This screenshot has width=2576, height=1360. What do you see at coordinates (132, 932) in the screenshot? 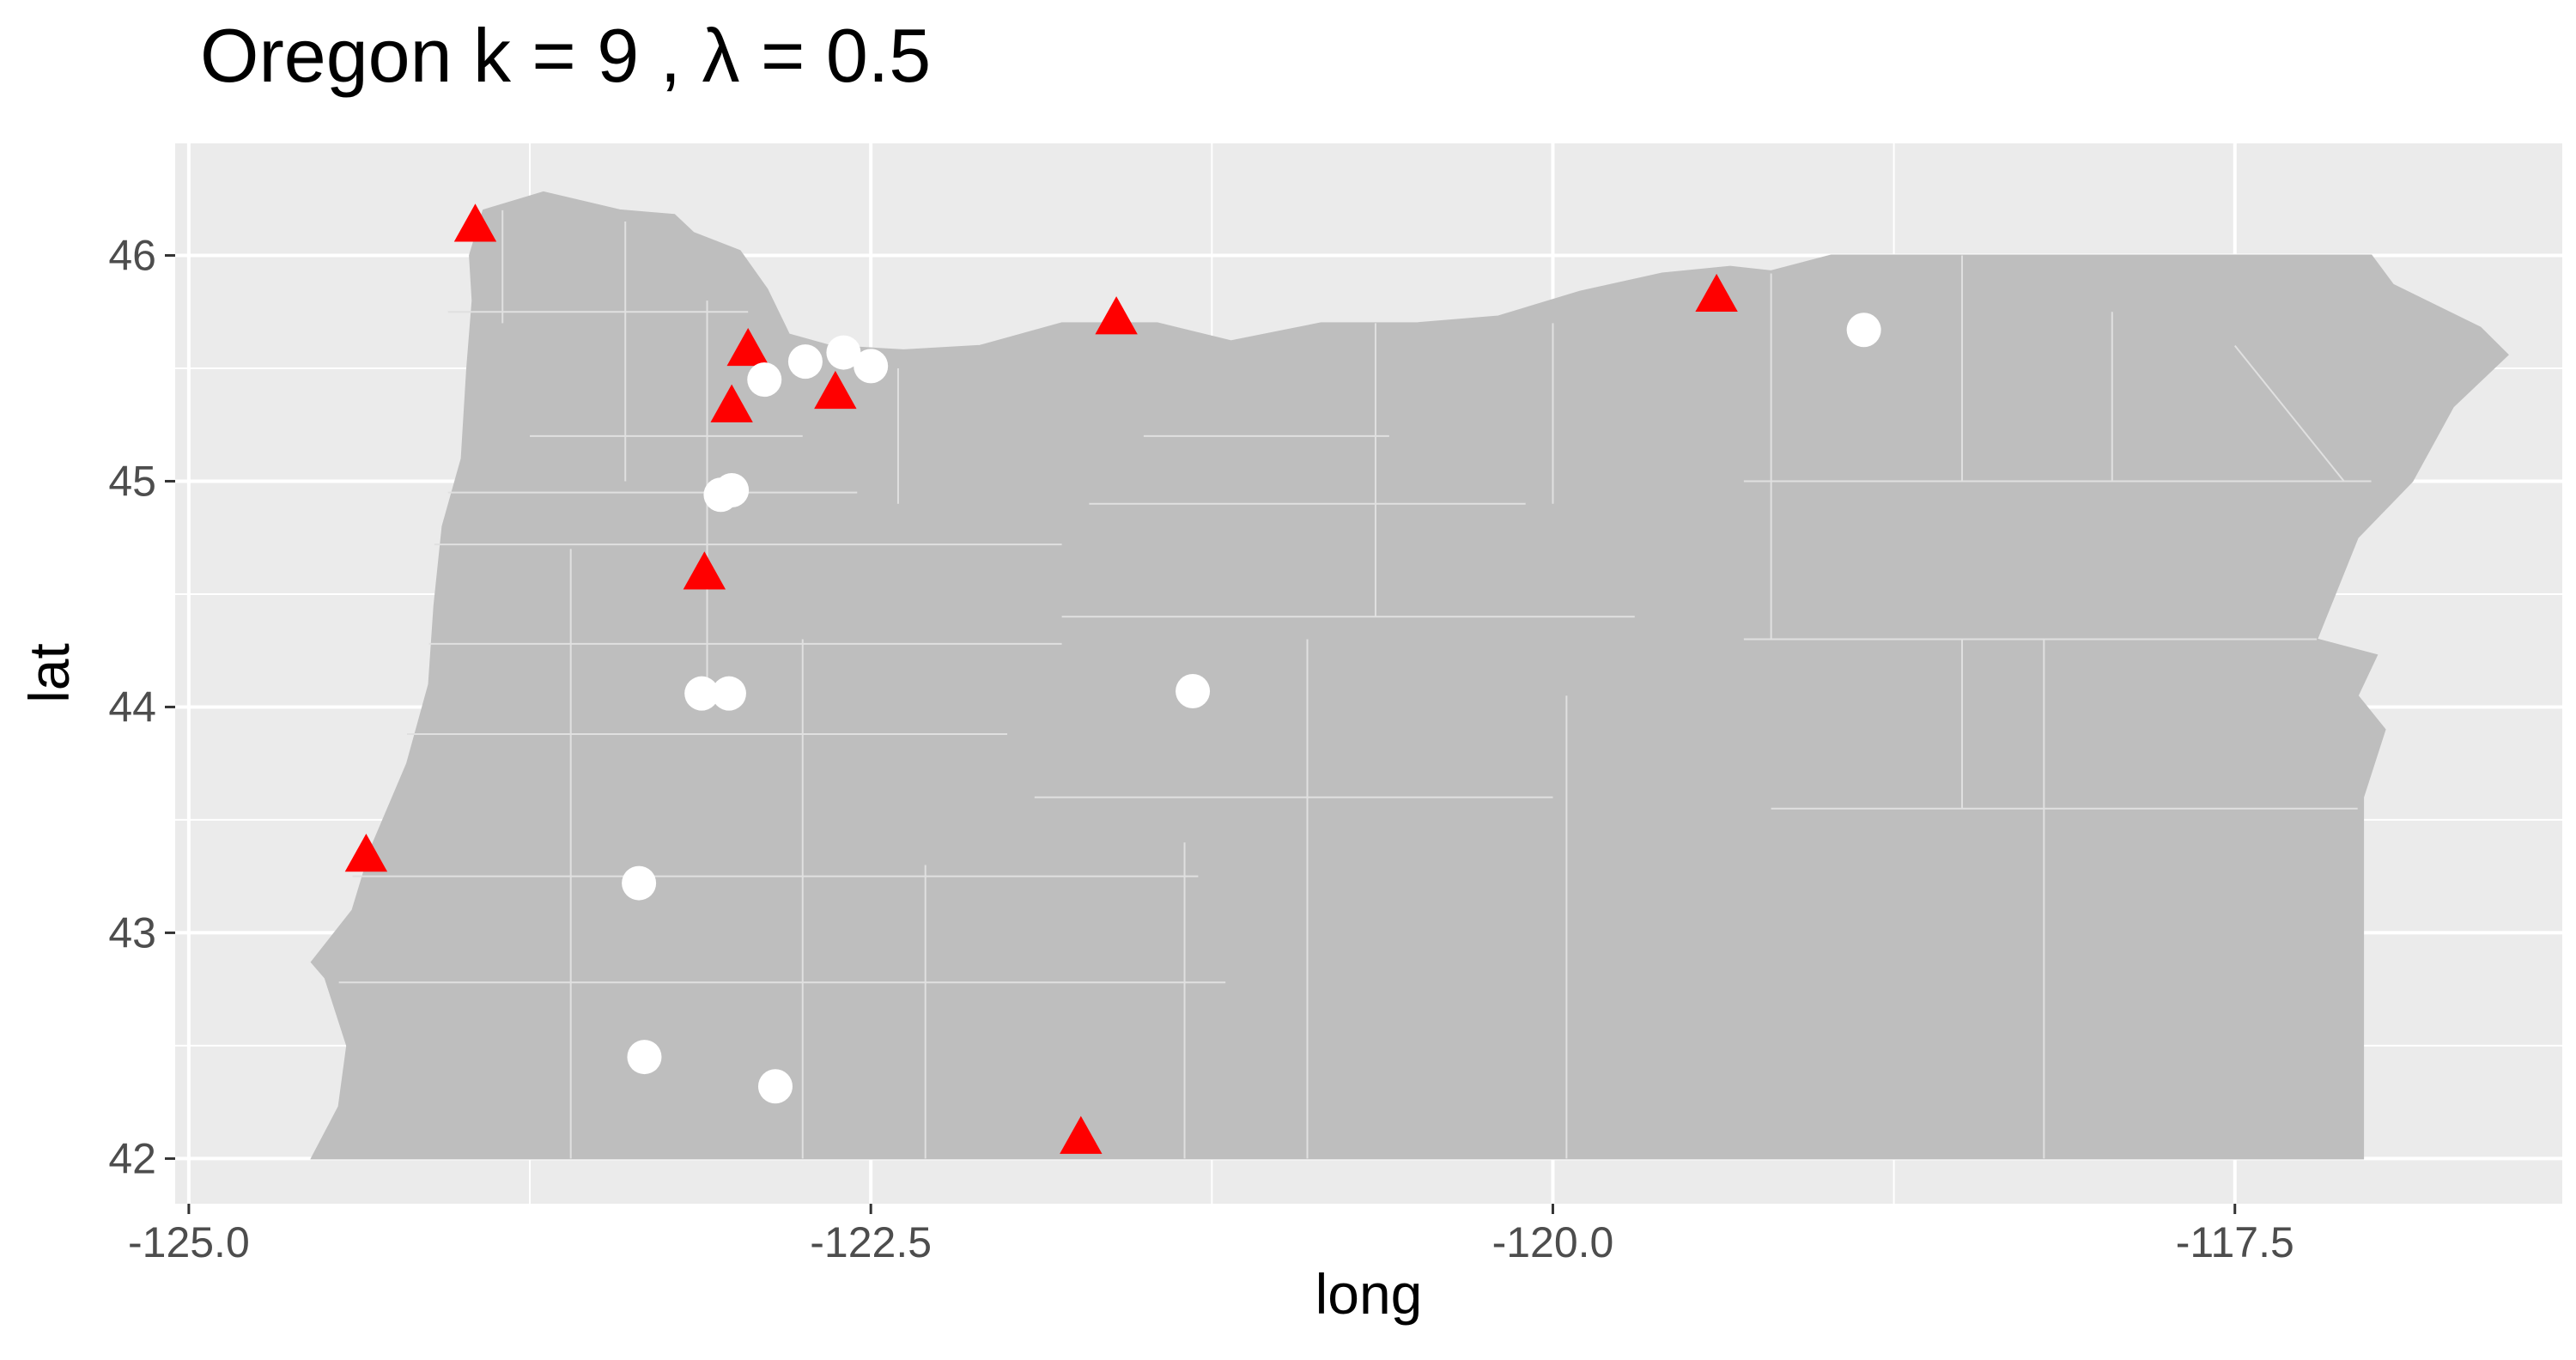
I see `y-tick-label: 43` at bounding box center [132, 932].